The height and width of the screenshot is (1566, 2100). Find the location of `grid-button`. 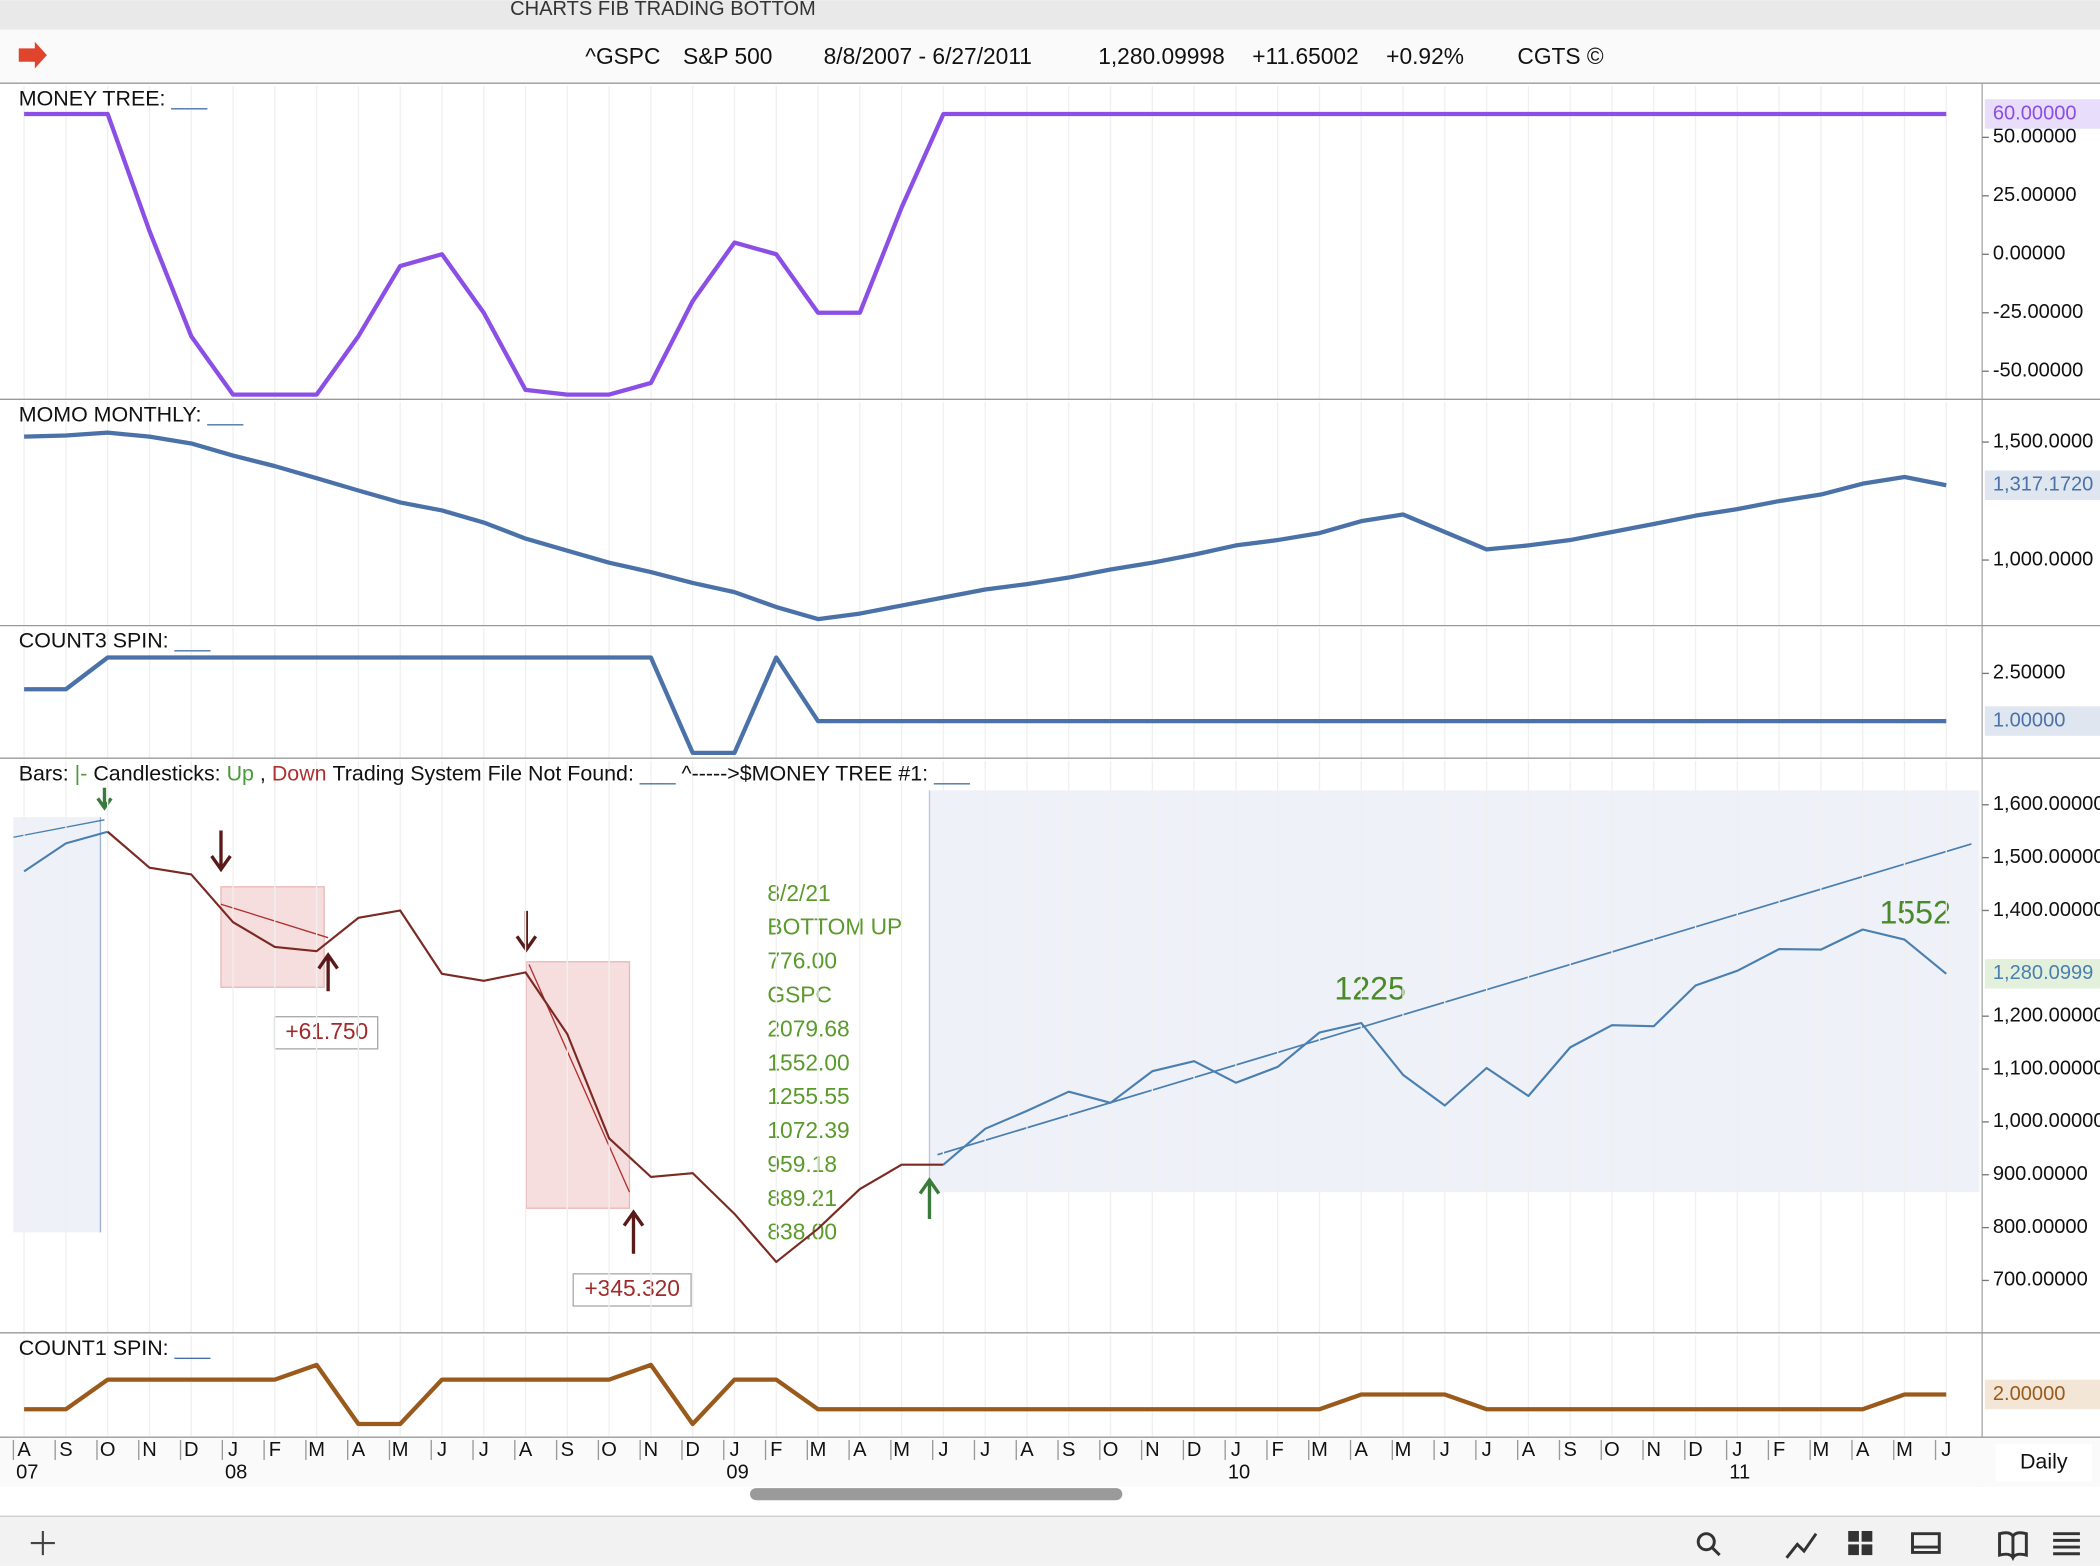

grid-button is located at coordinates (1860, 1543).